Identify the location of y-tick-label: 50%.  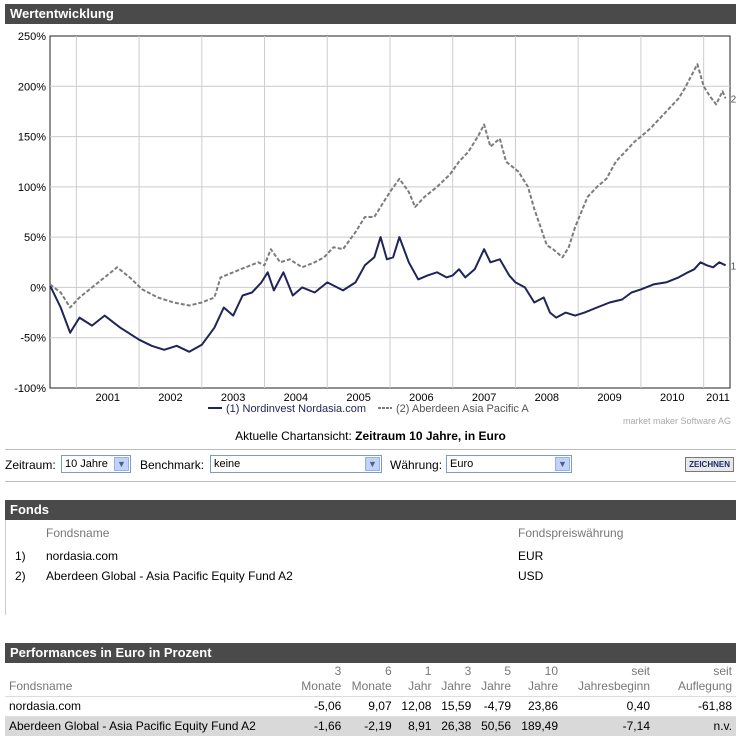
(35, 238).